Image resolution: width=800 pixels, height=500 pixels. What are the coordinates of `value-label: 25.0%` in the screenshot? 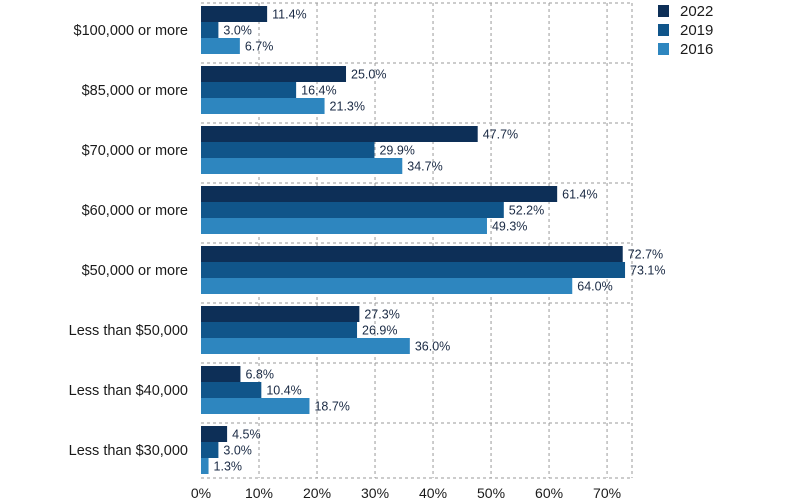 It's located at (368, 75).